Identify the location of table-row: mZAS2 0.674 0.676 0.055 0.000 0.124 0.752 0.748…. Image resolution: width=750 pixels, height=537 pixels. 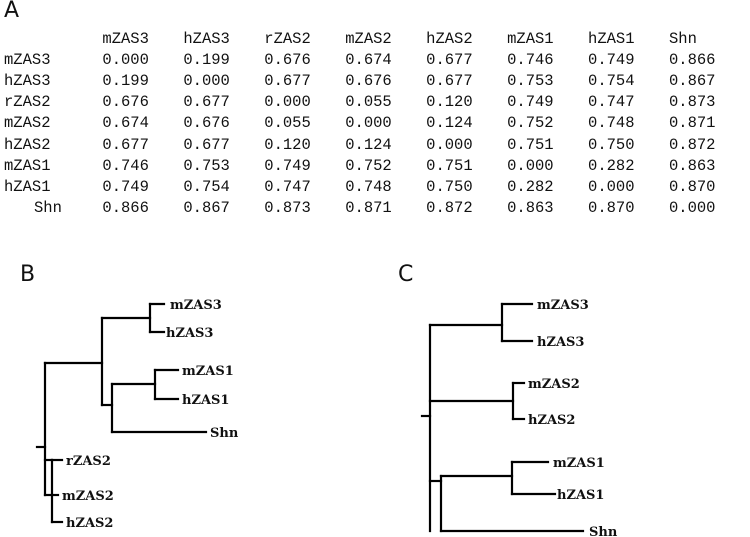
(377, 123).